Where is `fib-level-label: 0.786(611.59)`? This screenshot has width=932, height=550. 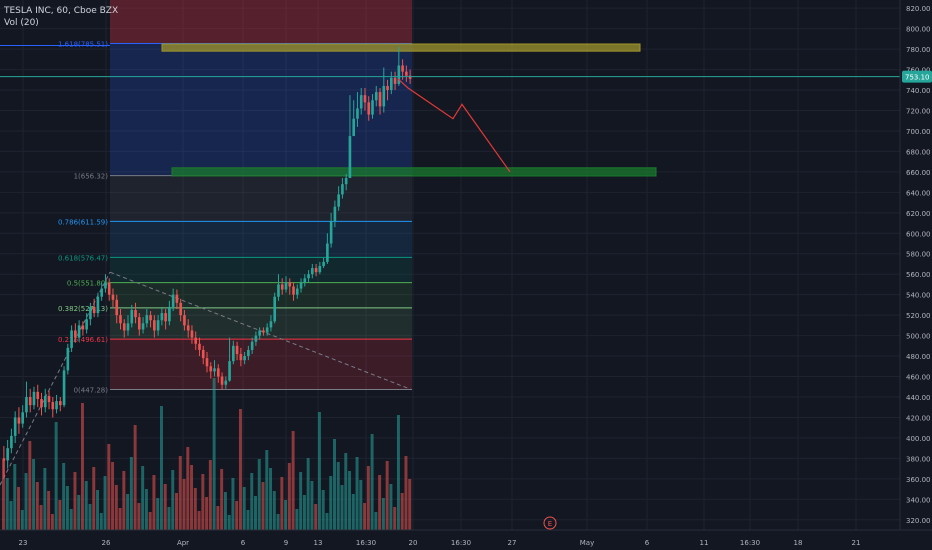 fib-level-label: 0.786(611.59) is located at coordinates (83, 222).